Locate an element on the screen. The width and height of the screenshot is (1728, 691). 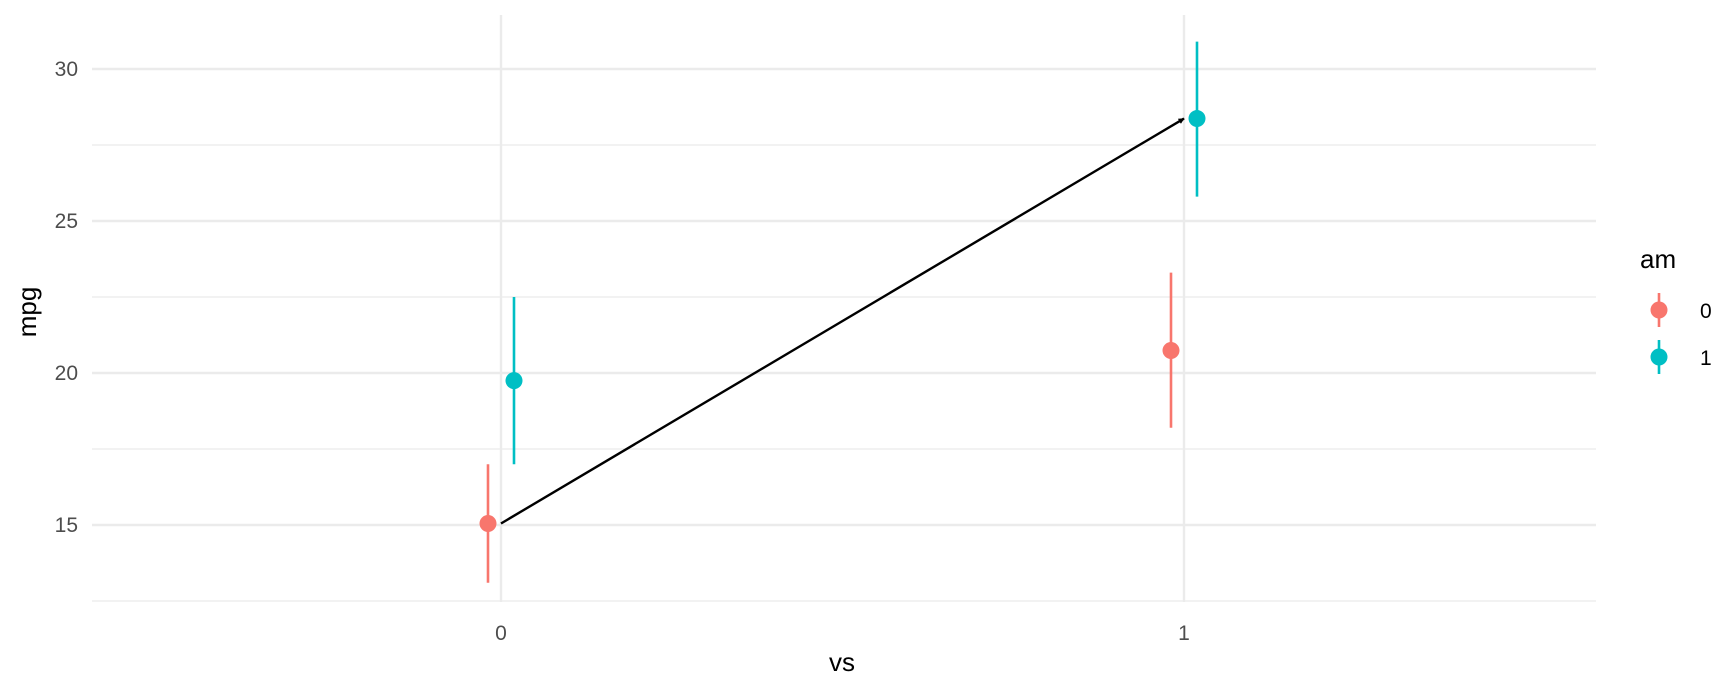
y-tick-label: 25 is located at coordinates (66, 221).